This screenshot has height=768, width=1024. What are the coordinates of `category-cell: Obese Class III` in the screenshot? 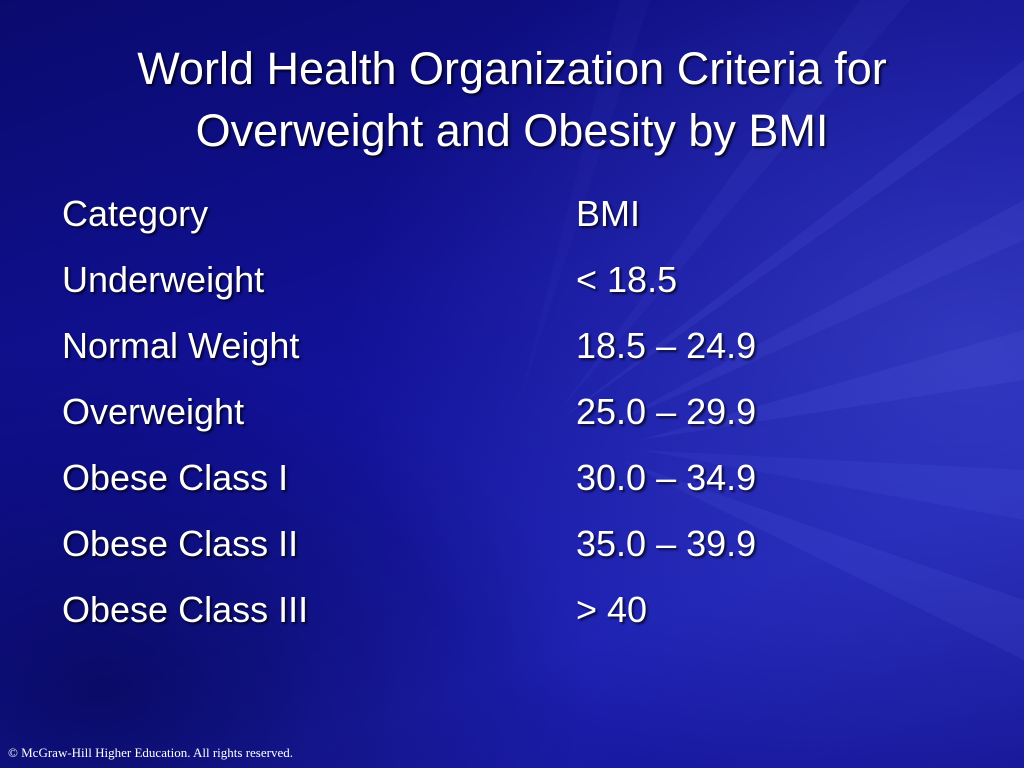 It's located at (185, 609).